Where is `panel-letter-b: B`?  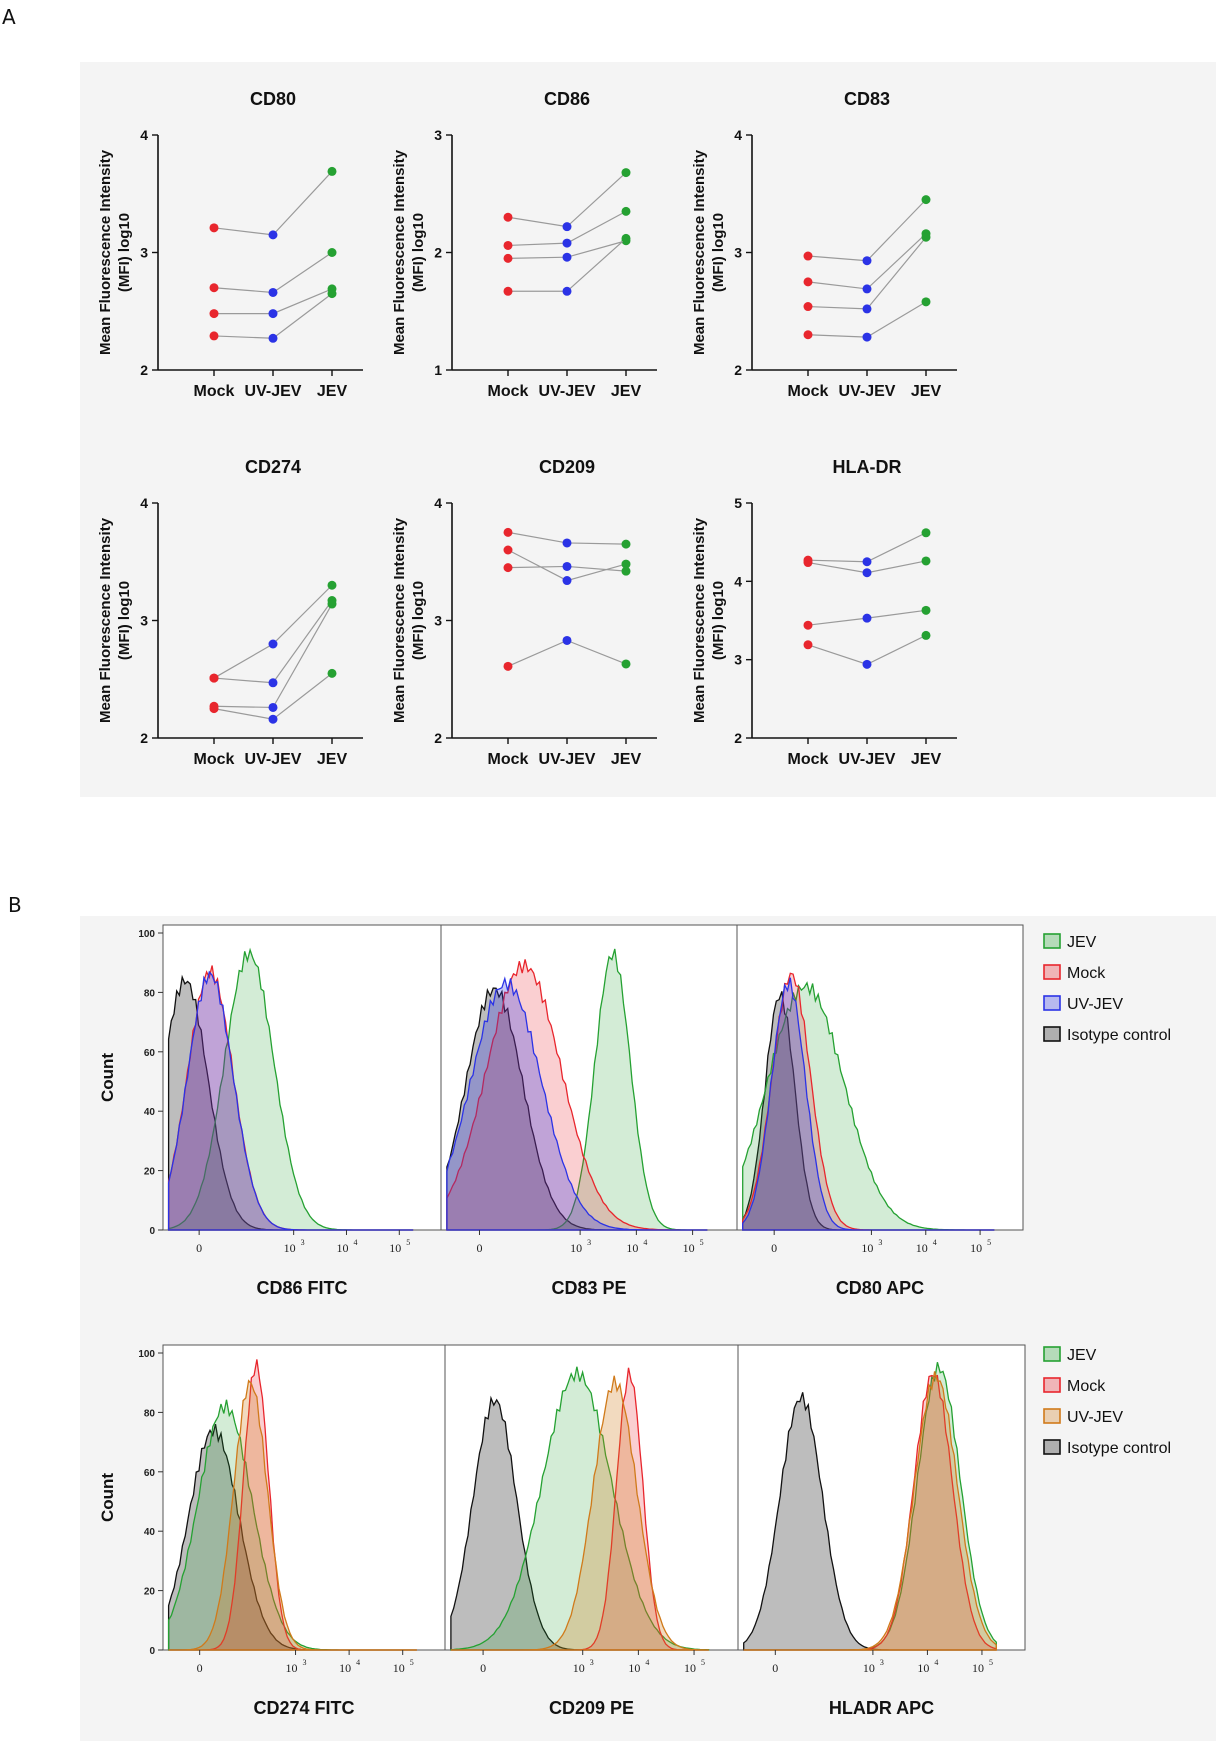
panel-letter-b: B is located at coordinates (15, 905).